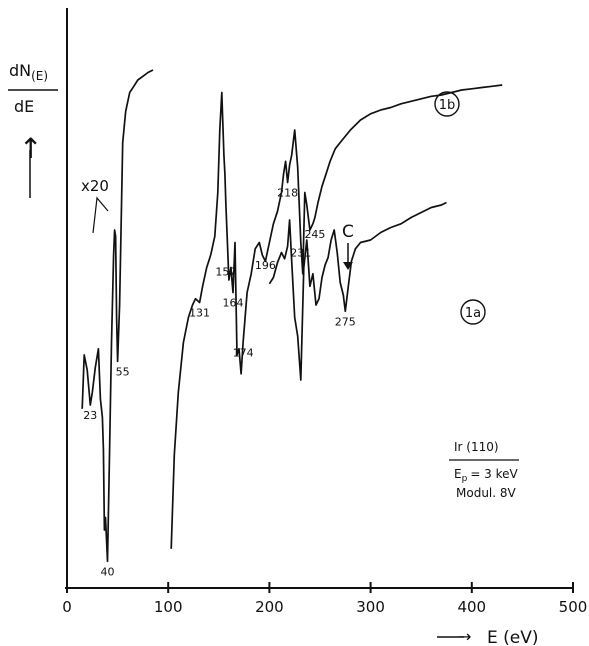 Image resolution: width=589 pixels, height=646 pixels. I want to click on svg-text: dN(E), so click(28, 72).